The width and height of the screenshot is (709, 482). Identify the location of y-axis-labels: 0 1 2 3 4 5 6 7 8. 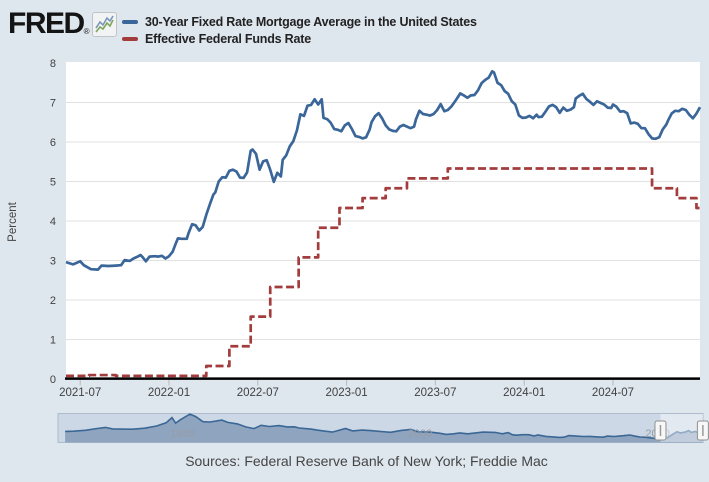
(53, 222).